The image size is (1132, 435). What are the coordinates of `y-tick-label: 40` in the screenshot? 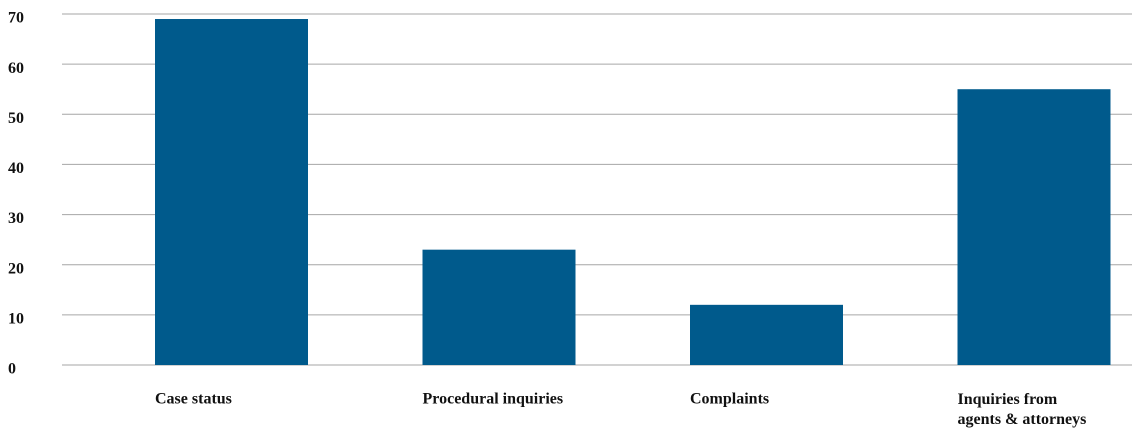 It's located at (16, 168).